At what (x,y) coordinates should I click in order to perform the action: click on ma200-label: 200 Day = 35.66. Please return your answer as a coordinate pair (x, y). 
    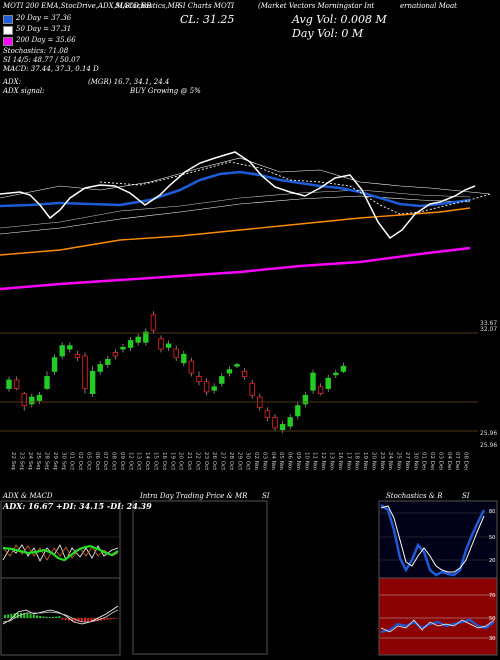
    Looking at the image, I should click on (46, 40).